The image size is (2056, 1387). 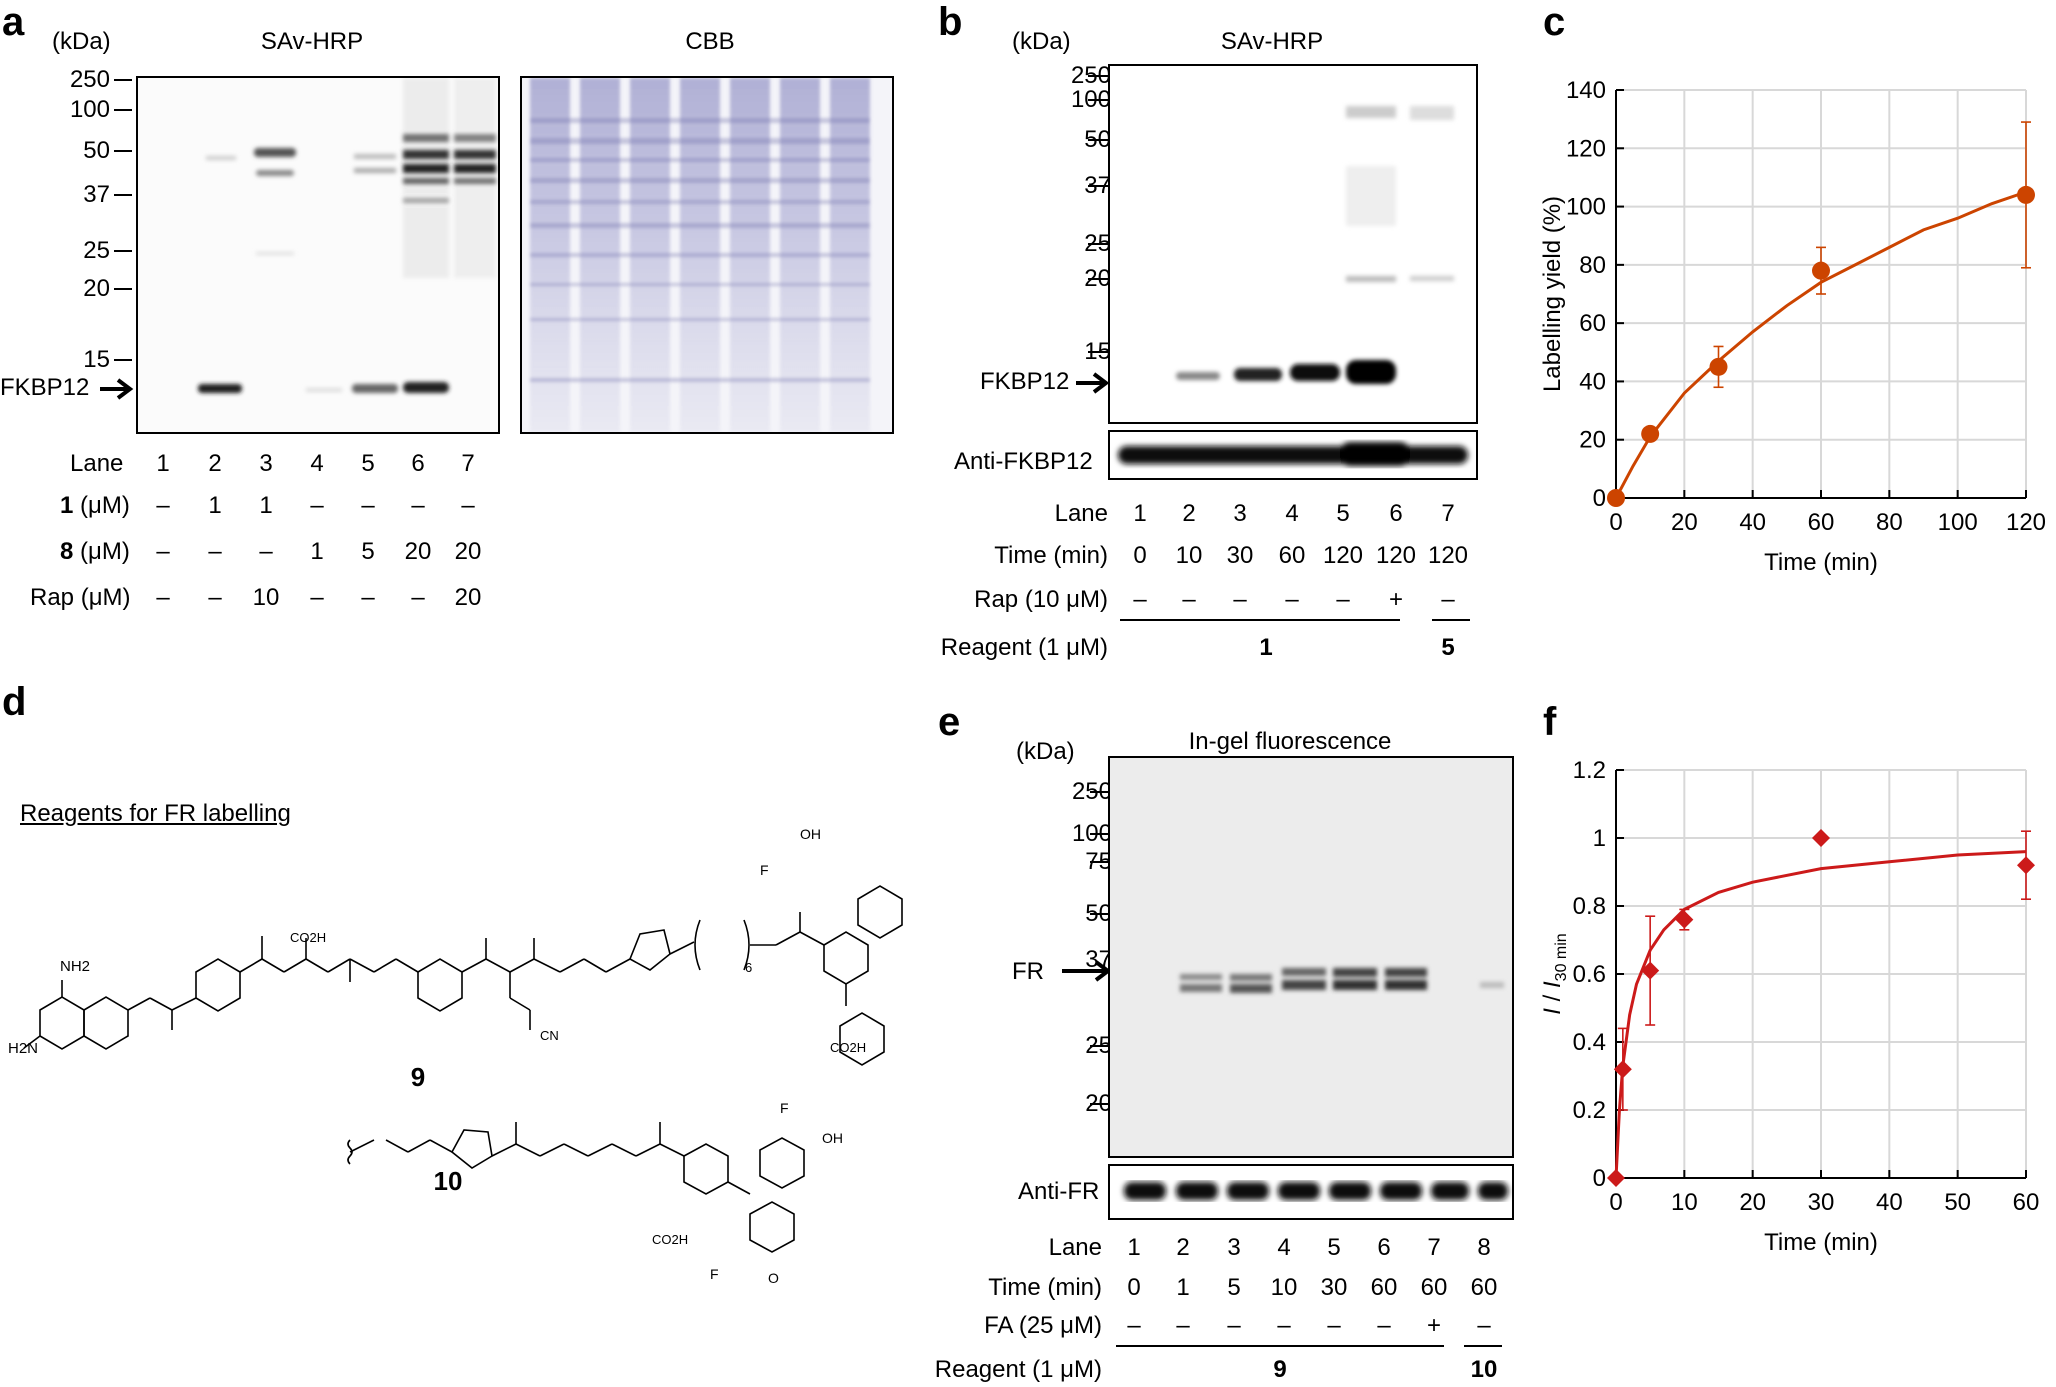 I want to click on panel-b-cell: 30, so click(x=1240, y=555).